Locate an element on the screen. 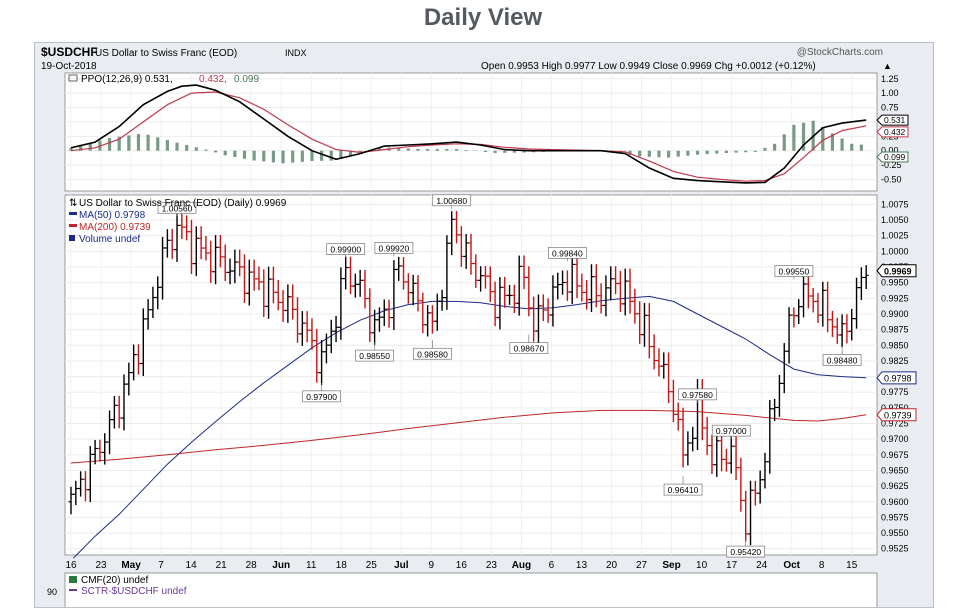 This screenshot has width=966, height=612. svg-text: 0.432 is located at coordinates (895, 132).